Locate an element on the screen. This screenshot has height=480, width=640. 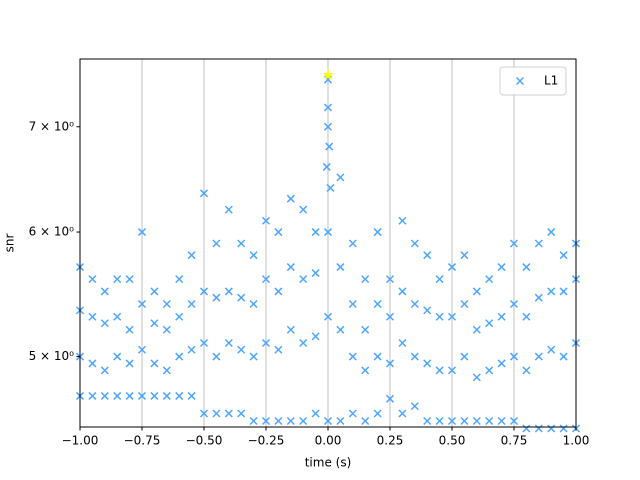
x-tick-label: −0.25 is located at coordinates (266, 441).